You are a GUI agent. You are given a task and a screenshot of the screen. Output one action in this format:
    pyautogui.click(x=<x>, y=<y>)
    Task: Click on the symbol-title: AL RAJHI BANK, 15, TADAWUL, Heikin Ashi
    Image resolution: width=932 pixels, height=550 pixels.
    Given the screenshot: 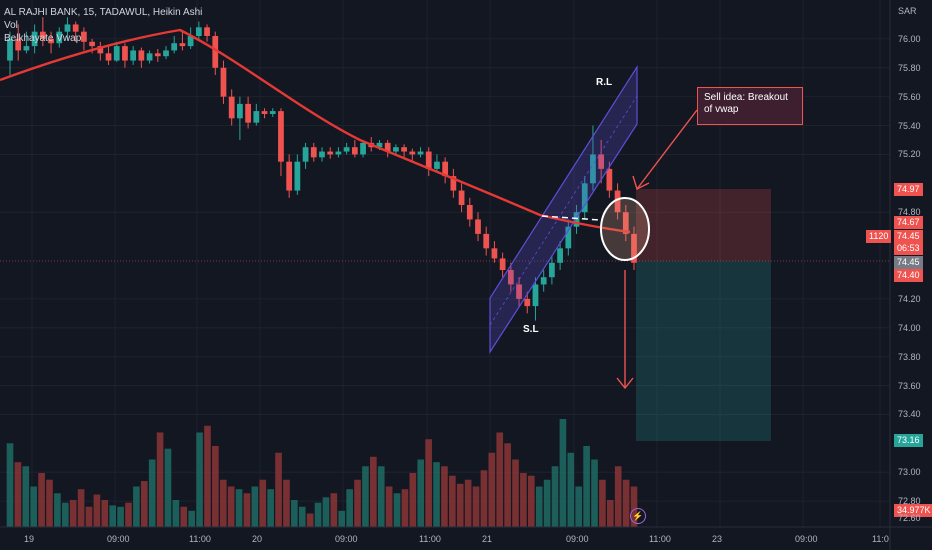 What is the action you would take?
    pyautogui.click(x=103, y=12)
    